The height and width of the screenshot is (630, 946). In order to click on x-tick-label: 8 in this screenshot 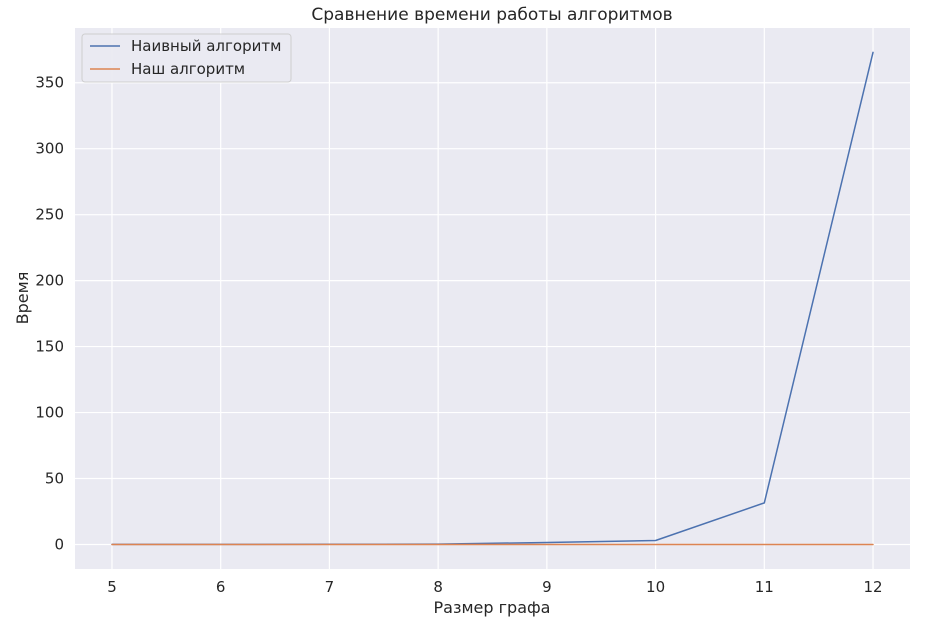, I will do `click(438, 587)`.